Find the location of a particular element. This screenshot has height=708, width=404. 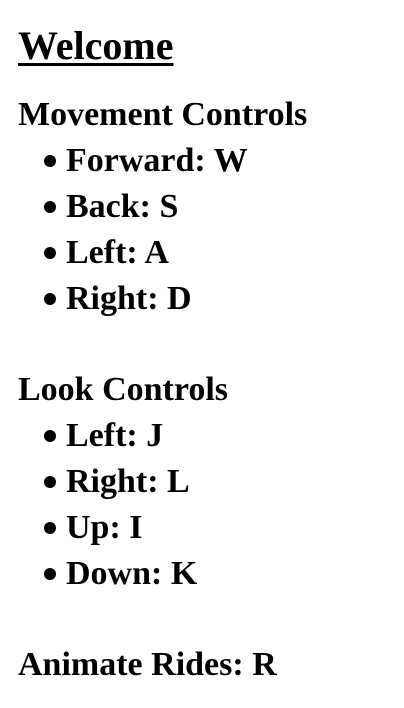

control-label: Back: S is located at coordinates (122, 206).